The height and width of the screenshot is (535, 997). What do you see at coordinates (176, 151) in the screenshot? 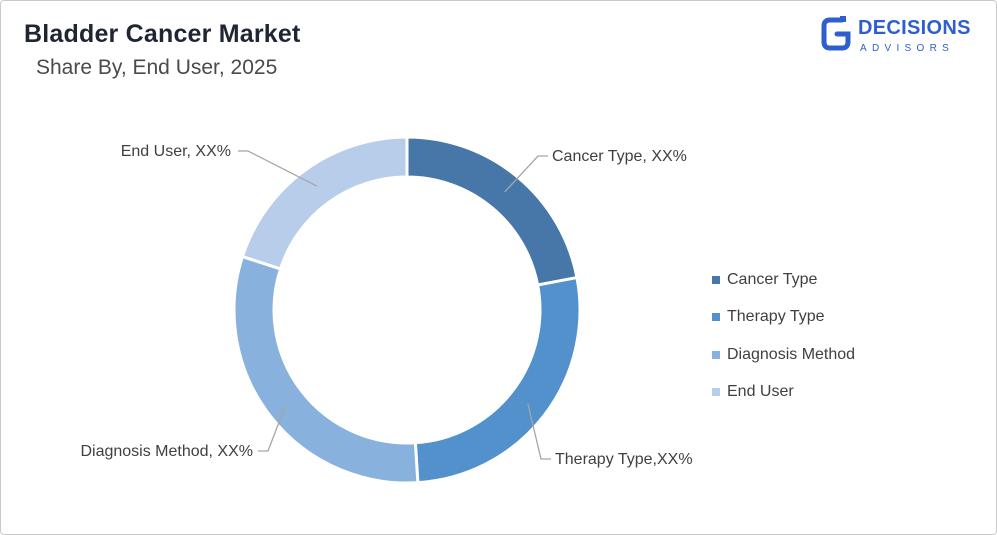
I see `data-label: End User, XX%` at bounding box center [176, 151].